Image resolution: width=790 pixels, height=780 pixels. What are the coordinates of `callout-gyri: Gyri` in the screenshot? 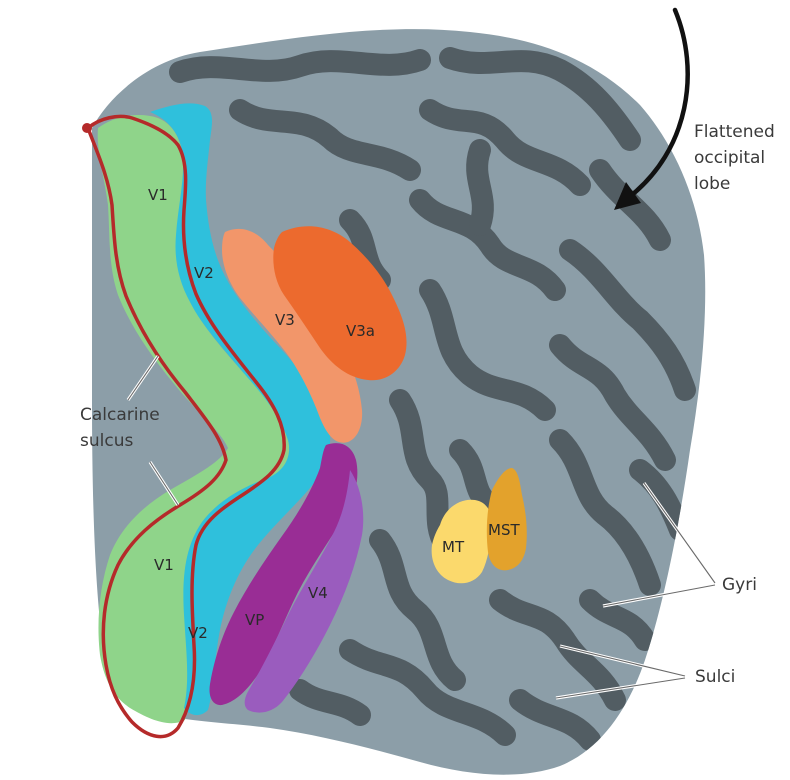 It's located at (739, 585).